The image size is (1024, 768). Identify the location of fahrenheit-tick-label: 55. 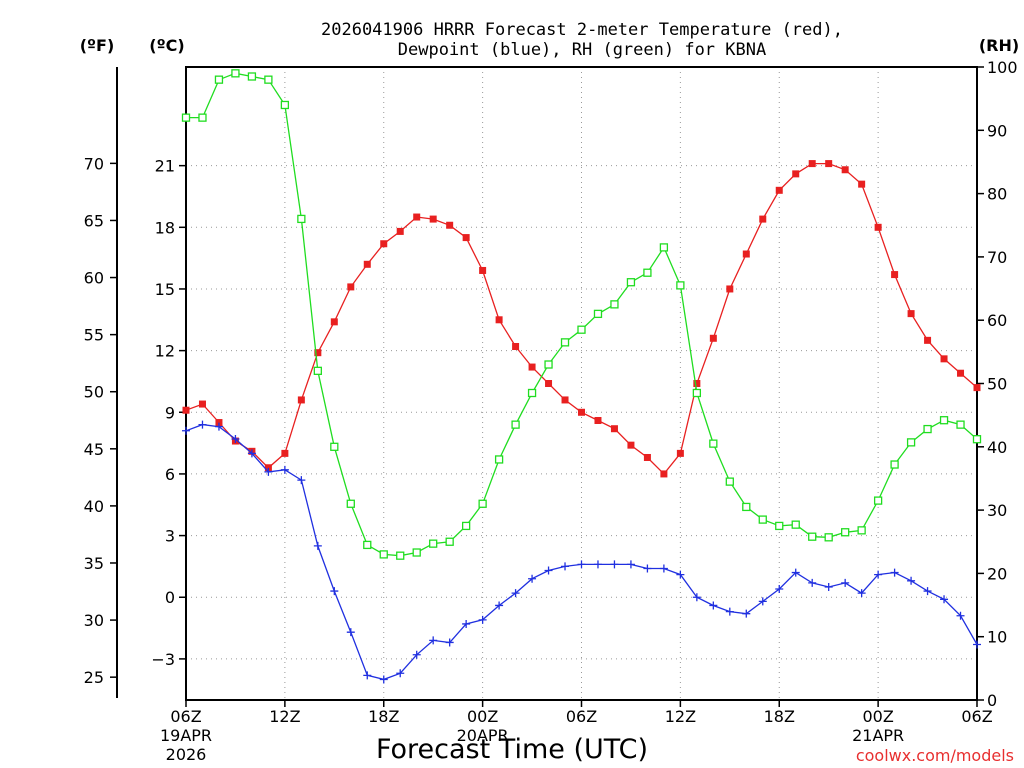
(94, 335).